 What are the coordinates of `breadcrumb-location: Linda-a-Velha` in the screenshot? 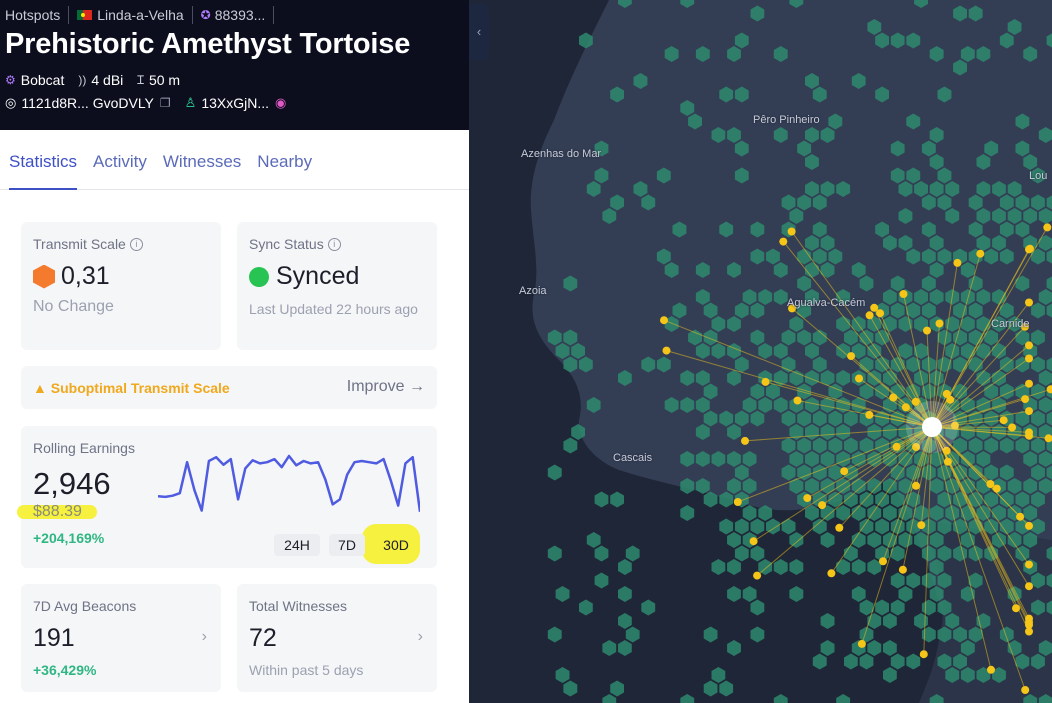 It's located at (140, 15).